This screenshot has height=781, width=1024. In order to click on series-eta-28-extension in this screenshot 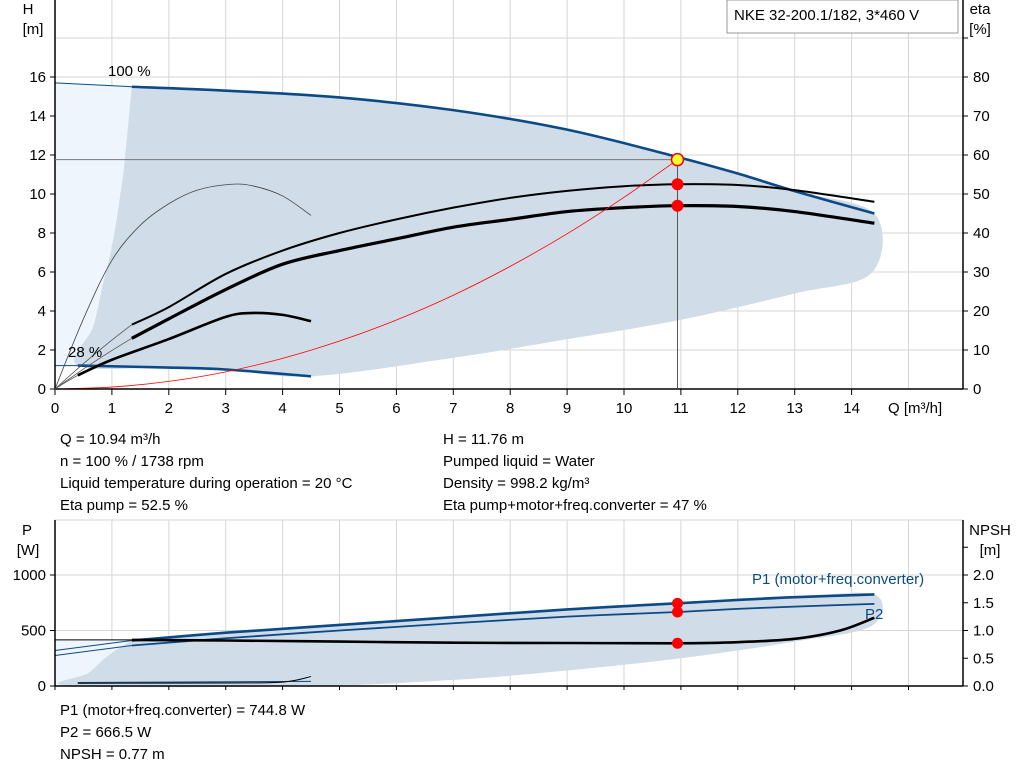, I will do `click(66, 382)`.